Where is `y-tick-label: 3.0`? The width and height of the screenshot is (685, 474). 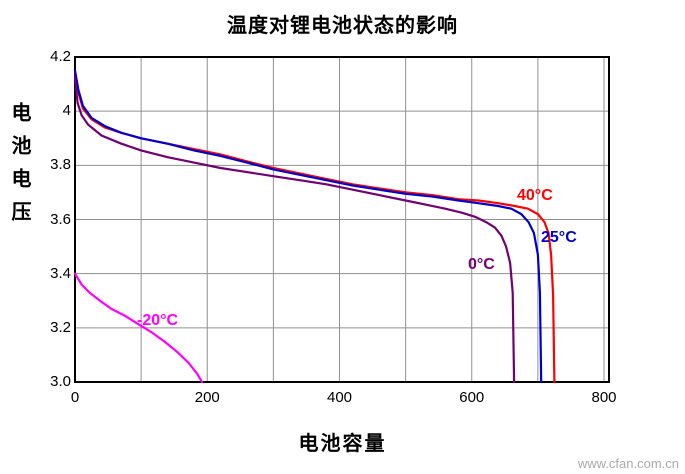 y-tick-label: 3.0 is located at coordinates (60, 381).